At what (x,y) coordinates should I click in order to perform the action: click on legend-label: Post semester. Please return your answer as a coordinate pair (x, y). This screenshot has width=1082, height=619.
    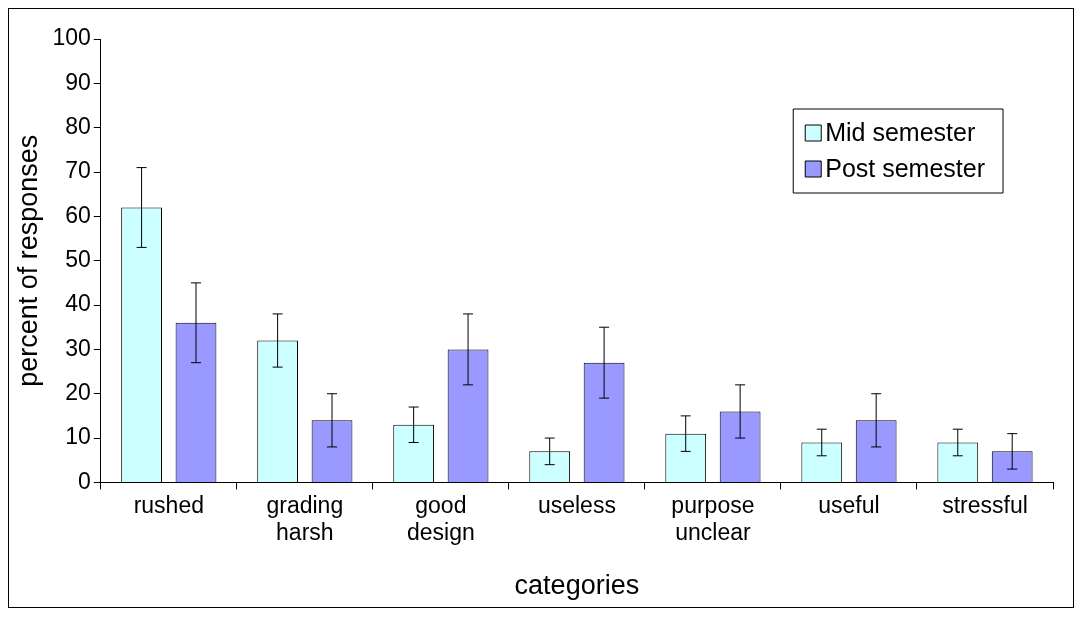
    Looking at the image, I should click on (905, 167).